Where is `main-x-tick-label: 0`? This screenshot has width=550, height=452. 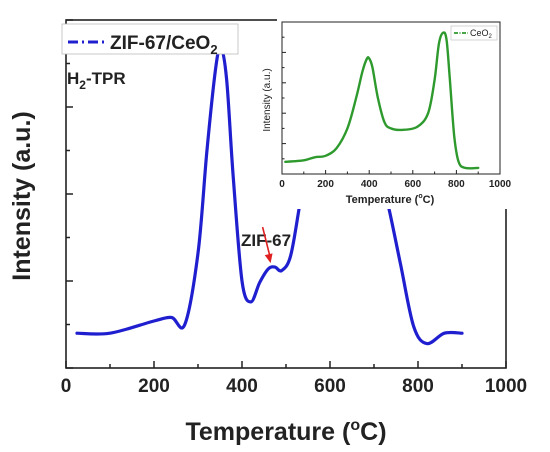
main-x-tick-label: 0 is located at coordinates (66, 386).